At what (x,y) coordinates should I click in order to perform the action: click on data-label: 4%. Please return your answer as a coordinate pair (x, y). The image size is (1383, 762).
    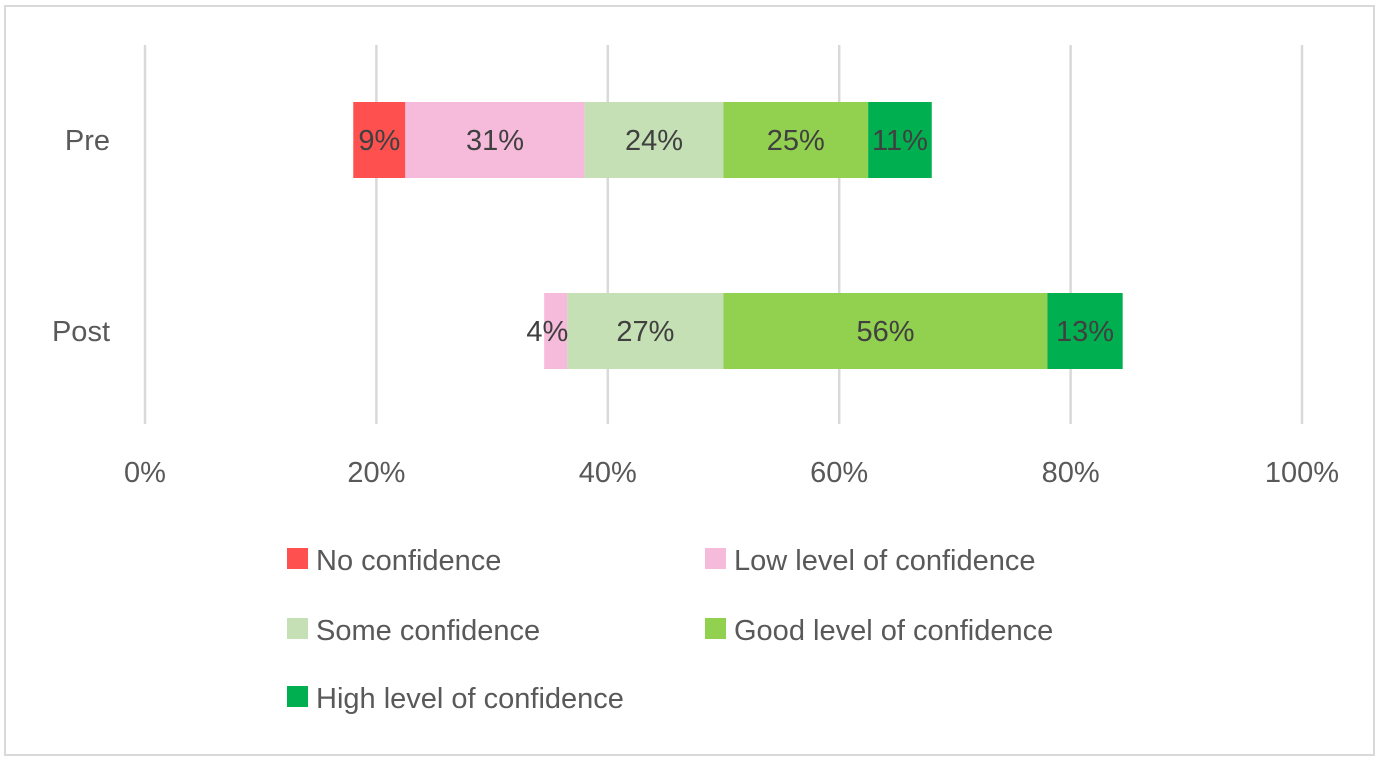
    Looking at the image, I should click on (547, 332).